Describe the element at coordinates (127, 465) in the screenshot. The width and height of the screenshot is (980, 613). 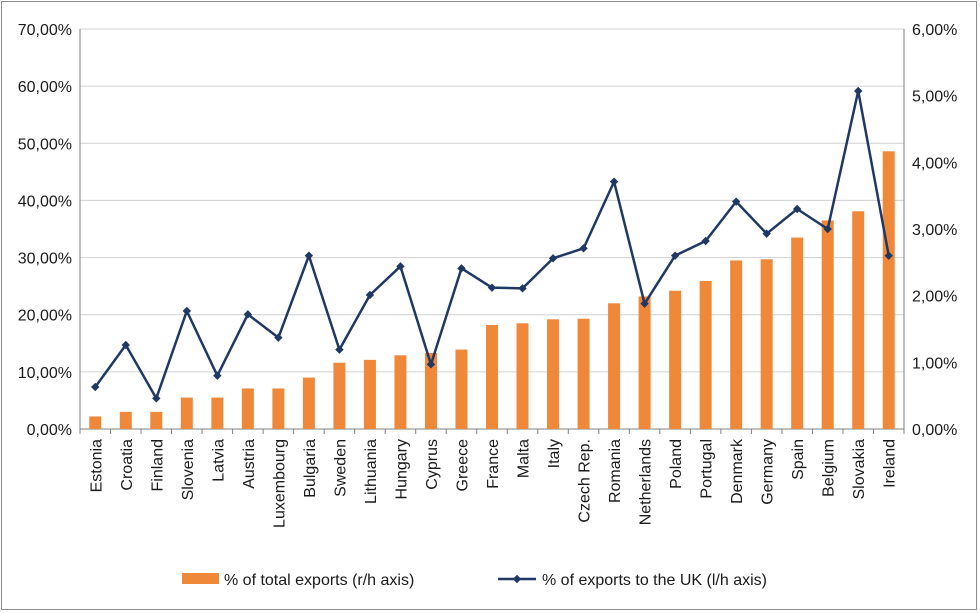
I see `category-label: Croatia` at that location.